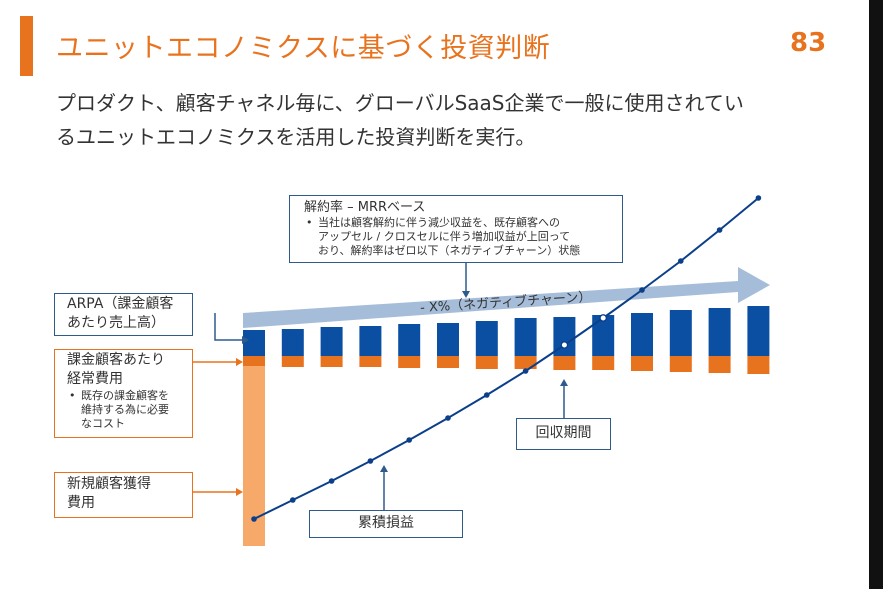  I want to click on cost-arrowhead, so click(239, 362).